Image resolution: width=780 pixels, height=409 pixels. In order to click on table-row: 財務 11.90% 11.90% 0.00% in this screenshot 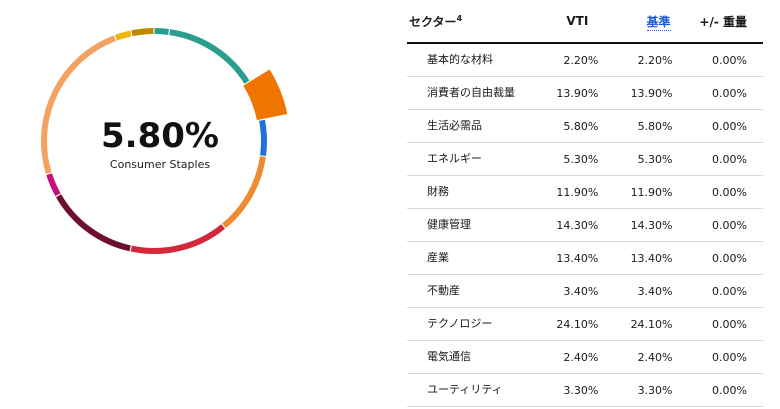, I will do `click(585, 192)`.